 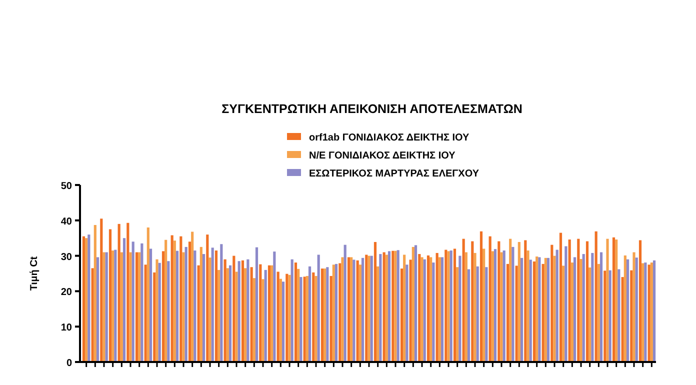 I want to click on legend-label: Ν/Ε ΓΟΝΙΔΙΑΚΟΣ ΔΕΙΚΤΗΣ ΙΟΥ, so click(x=382, y=156).